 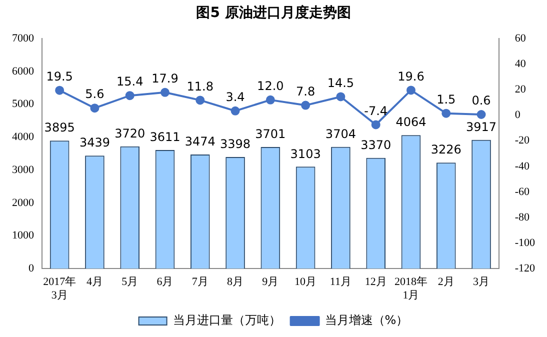 I want to click on y2-tick-label: 40, so click(x=520, y=64).